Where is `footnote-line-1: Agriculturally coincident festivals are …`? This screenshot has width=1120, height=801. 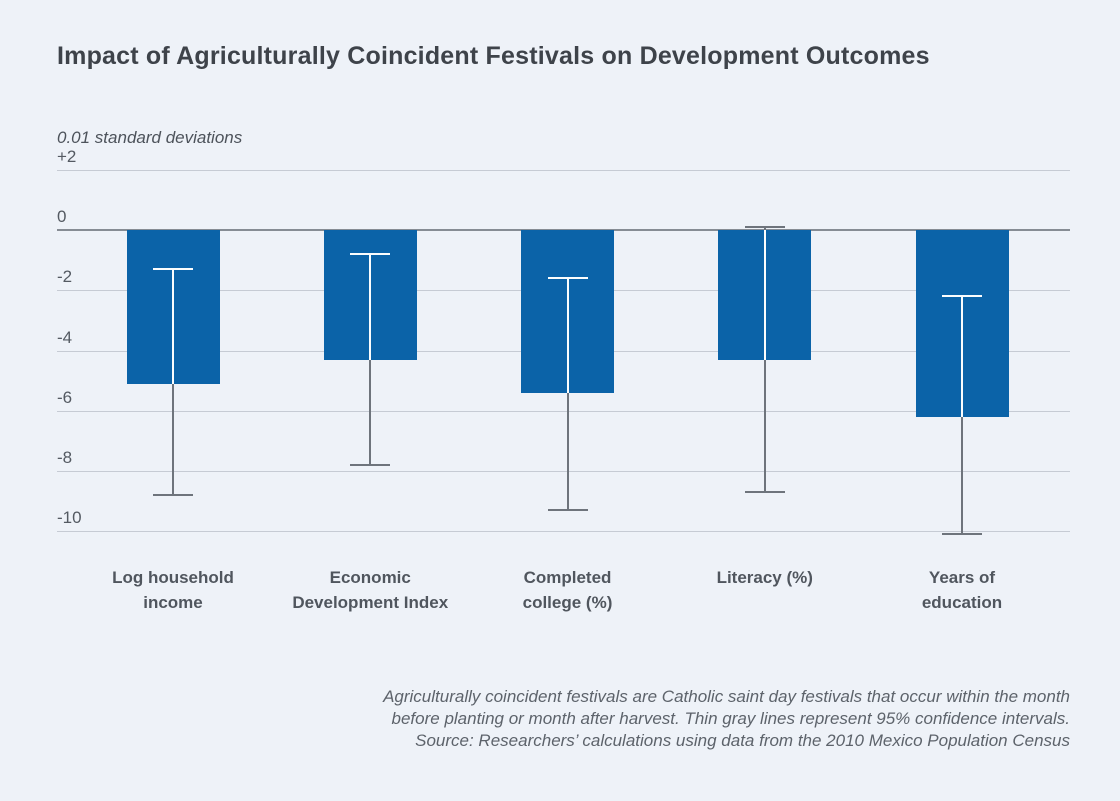 footnote-line-1: Agriculturally coincident festivals are … is located at coordinates (726, 696).